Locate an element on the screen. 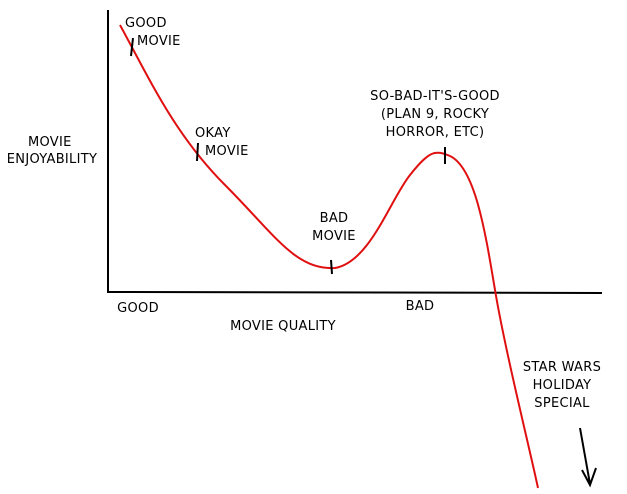  label-line: MOVIE is located at coordinates (50, 142).